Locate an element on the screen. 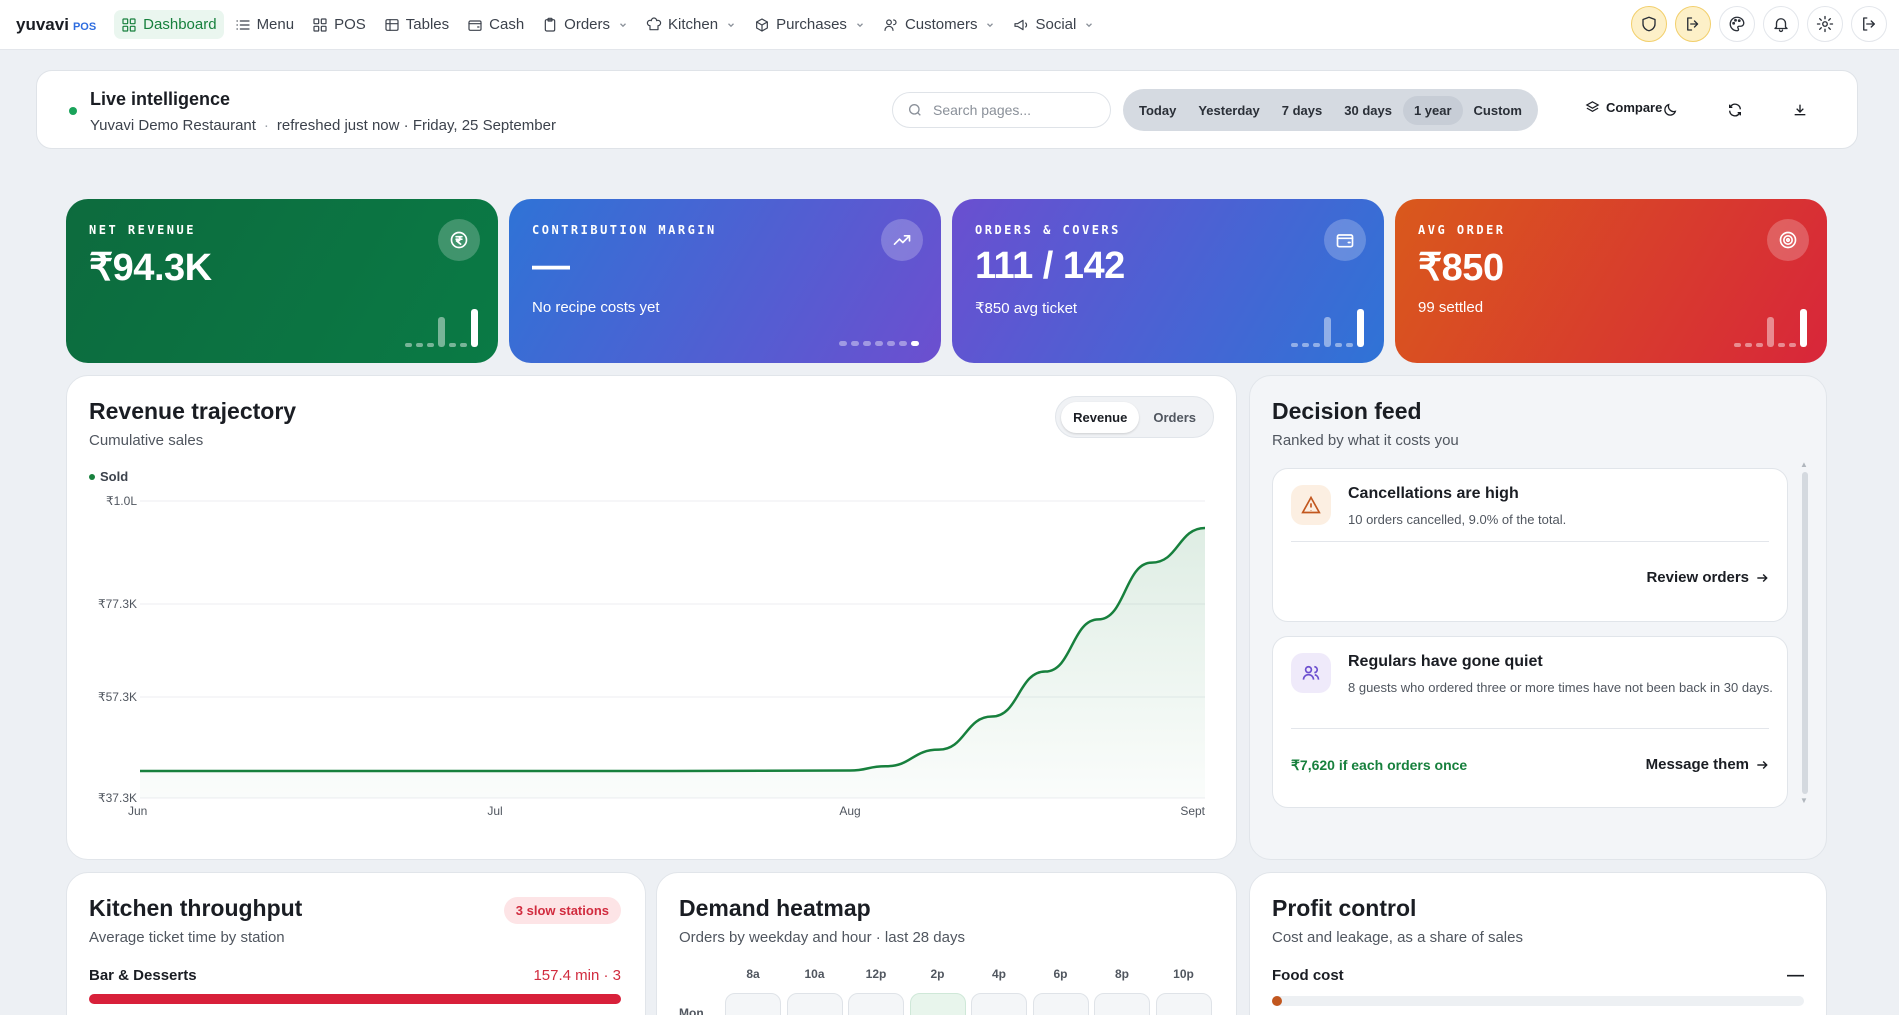 This screenshot has width=1899, height=1015. nav-item-social: Social is located at coordinates (1053, 24).